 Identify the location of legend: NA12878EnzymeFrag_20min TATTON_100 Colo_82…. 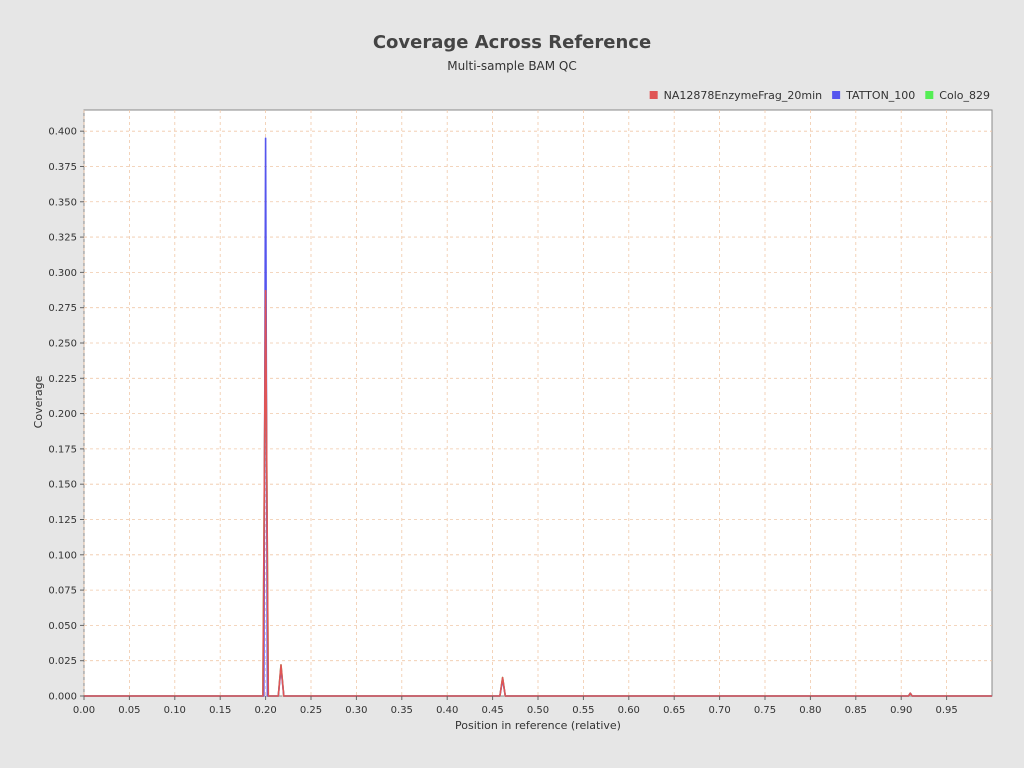
(819, 95).